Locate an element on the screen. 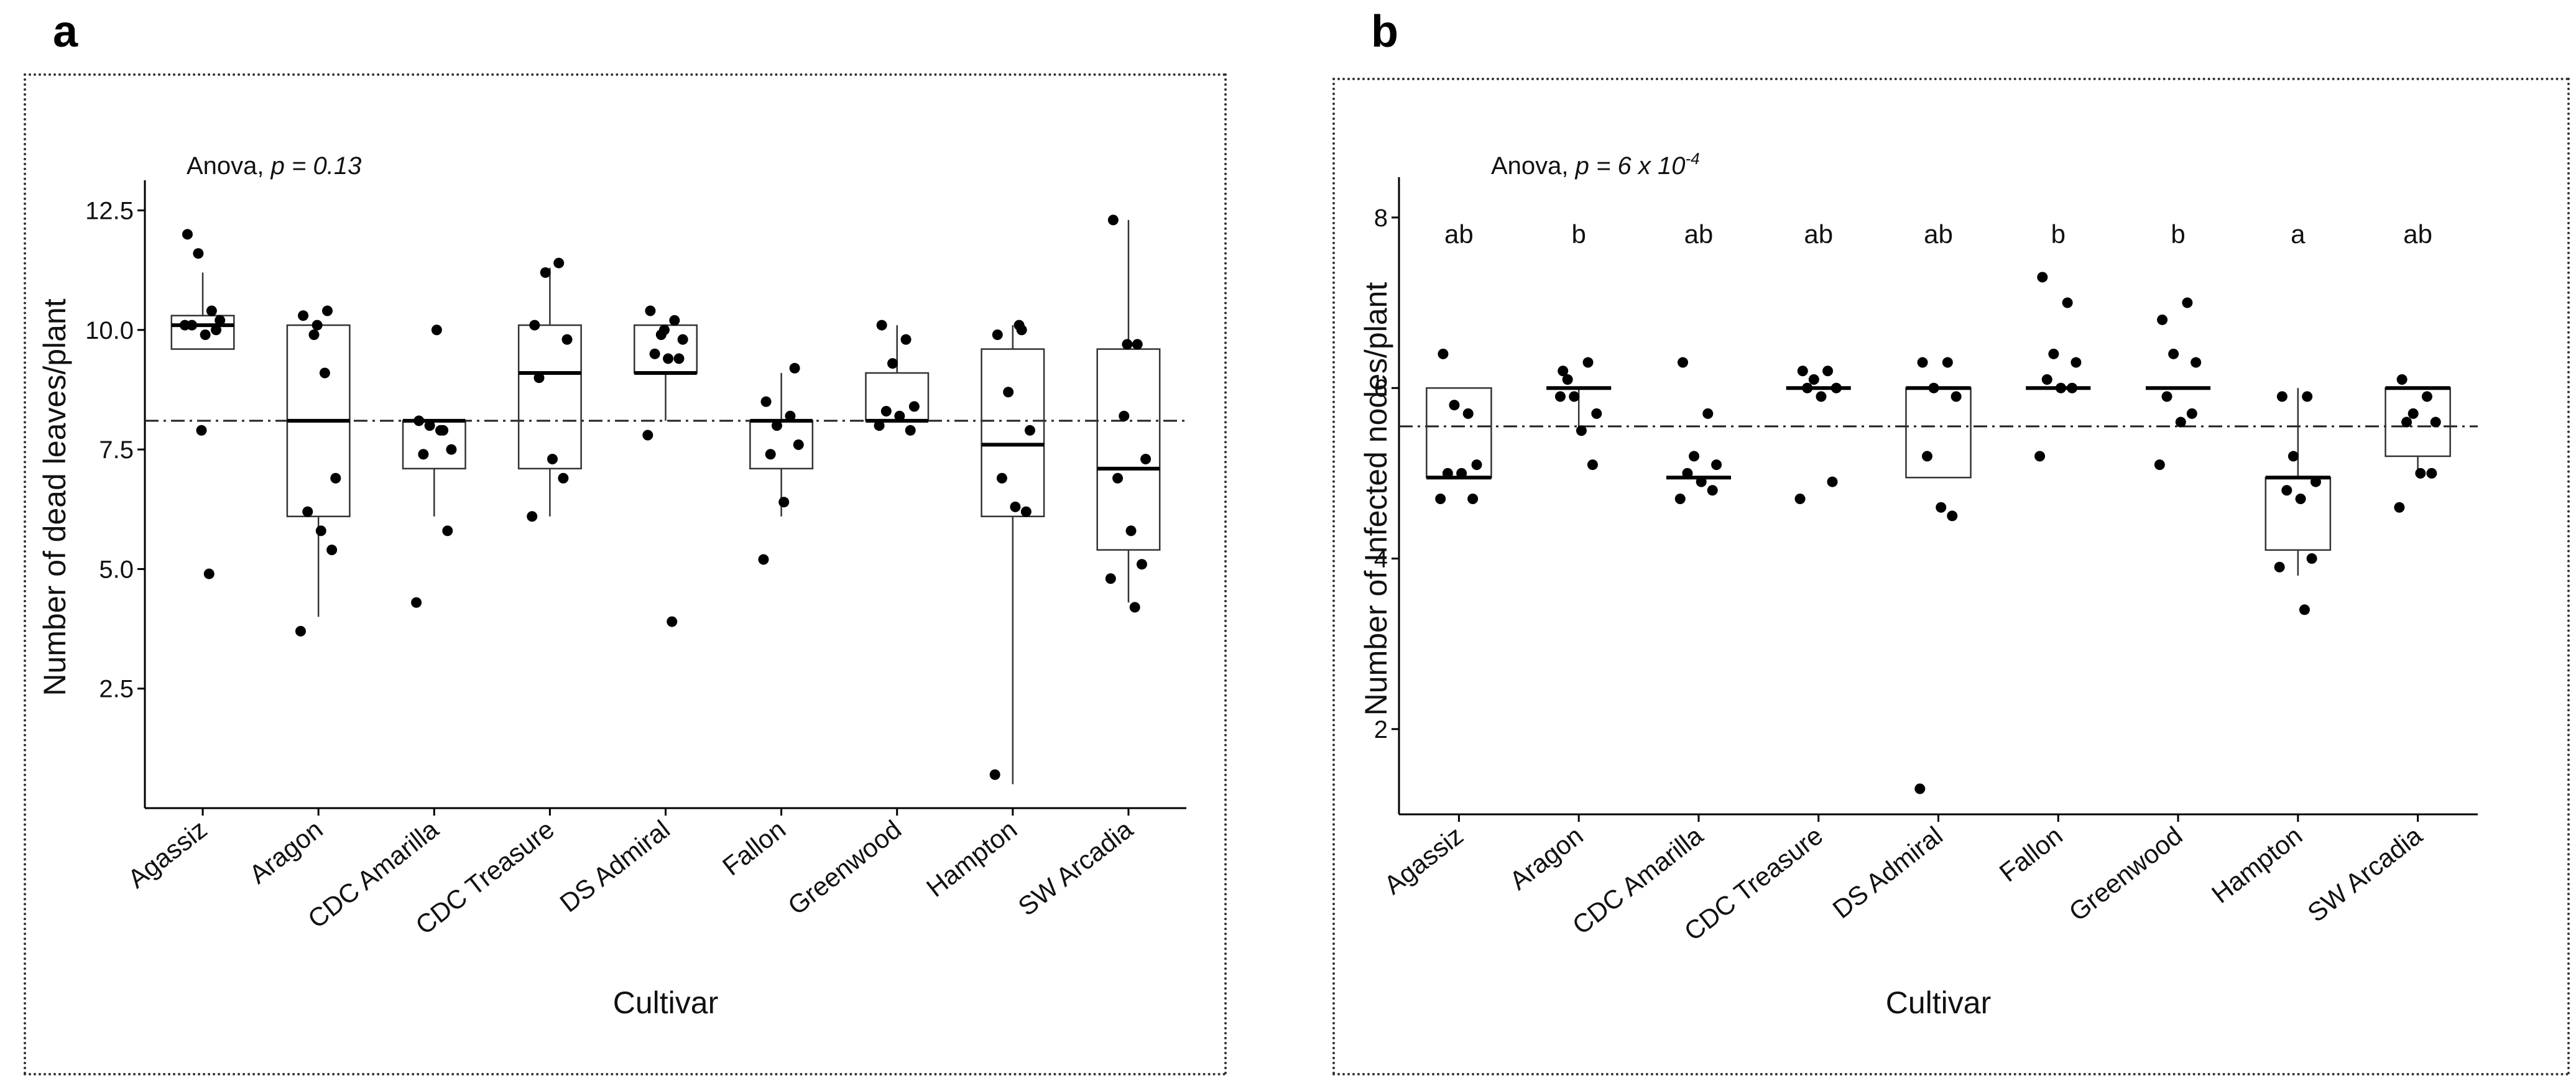  x-tick-label-a-1: Aragon is located at coordinates (286, 851).